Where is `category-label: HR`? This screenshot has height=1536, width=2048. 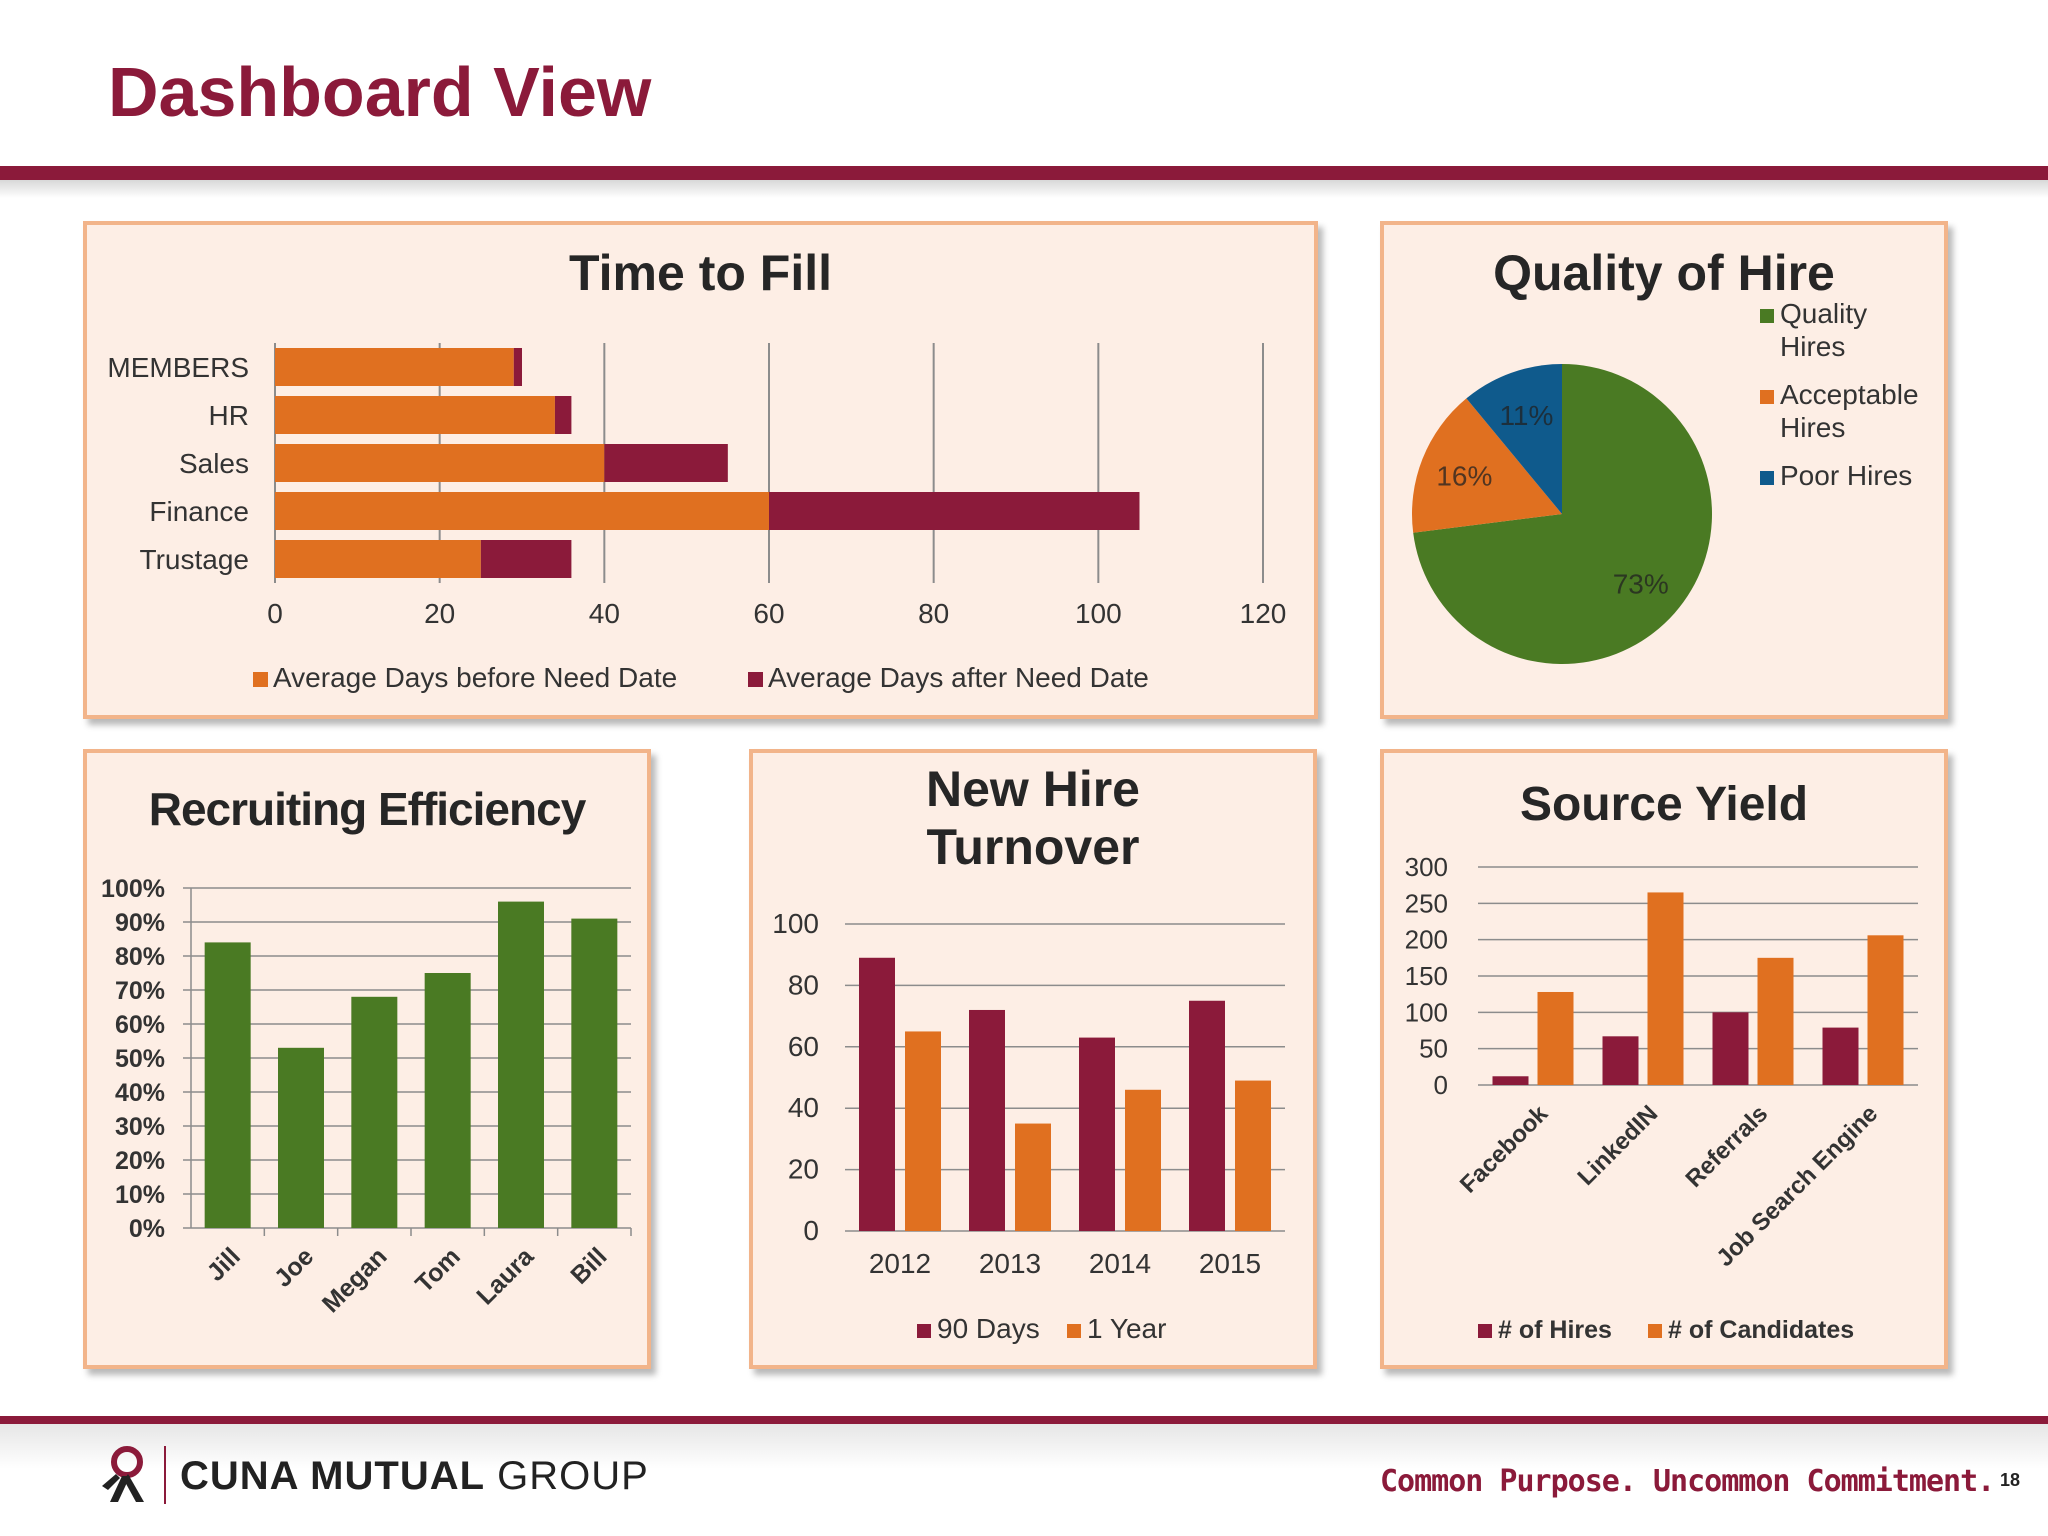 category-label: HR is located at coordinates (229, 415).